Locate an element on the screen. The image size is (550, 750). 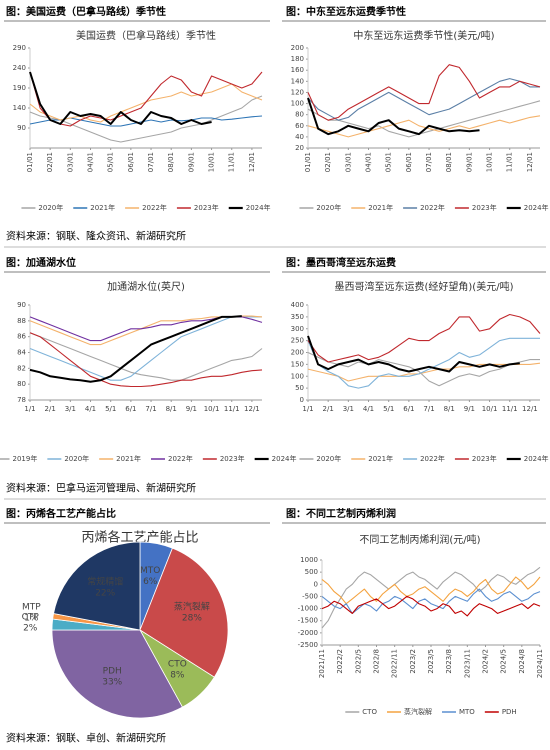
pie-value-label: 8% is located at coordinates (177, 675).